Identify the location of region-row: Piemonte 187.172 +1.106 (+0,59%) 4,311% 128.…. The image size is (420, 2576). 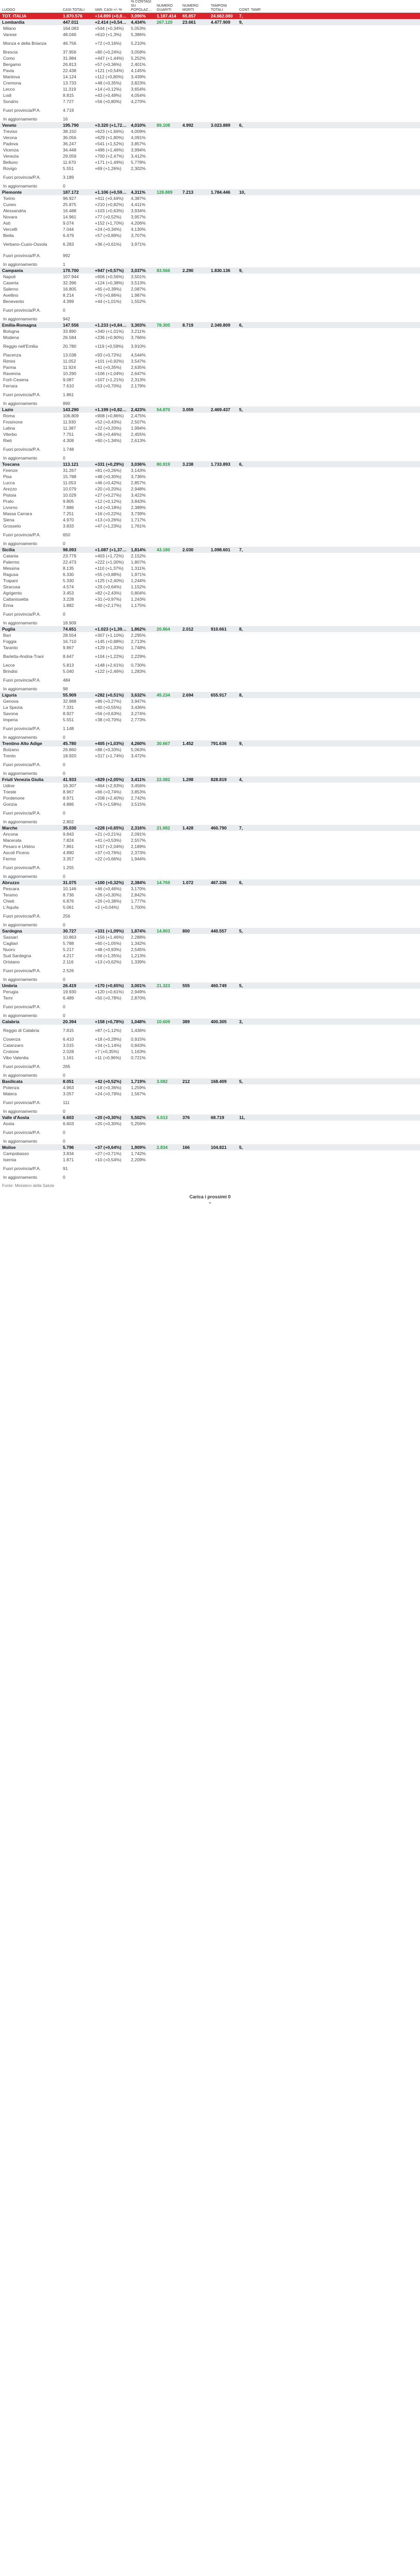
(210, 192).